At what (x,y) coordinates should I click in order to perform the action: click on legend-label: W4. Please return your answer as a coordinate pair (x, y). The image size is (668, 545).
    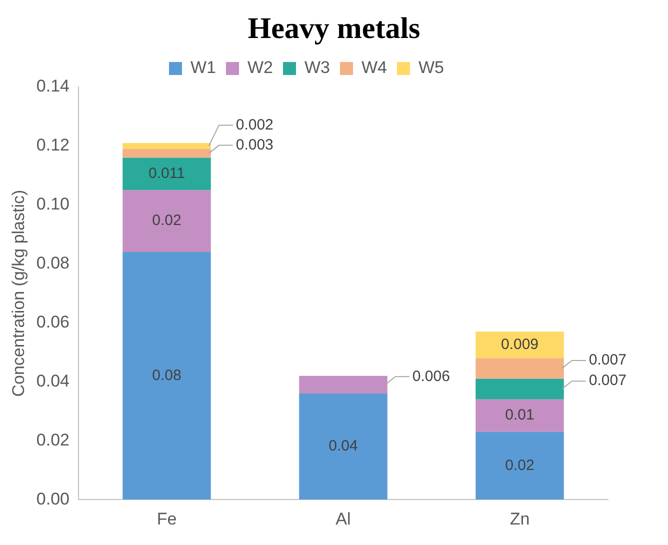
    Looking at the image, I should click on (374, 68).